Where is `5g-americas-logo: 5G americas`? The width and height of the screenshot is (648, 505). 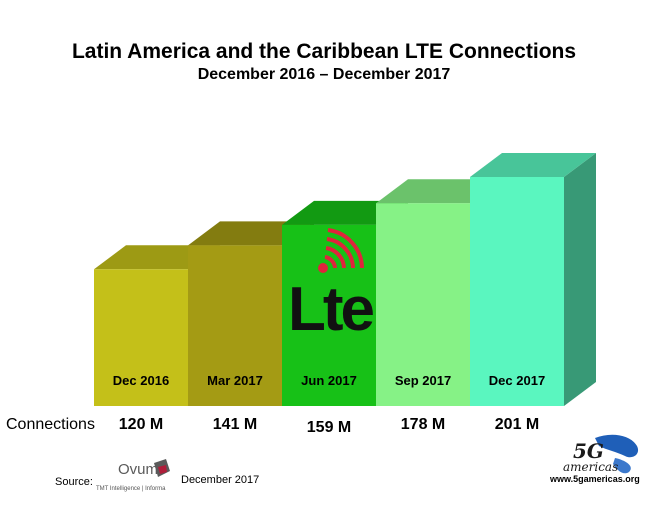
5g-americas-logo: 5G americas is located at coordinates (601, 454).